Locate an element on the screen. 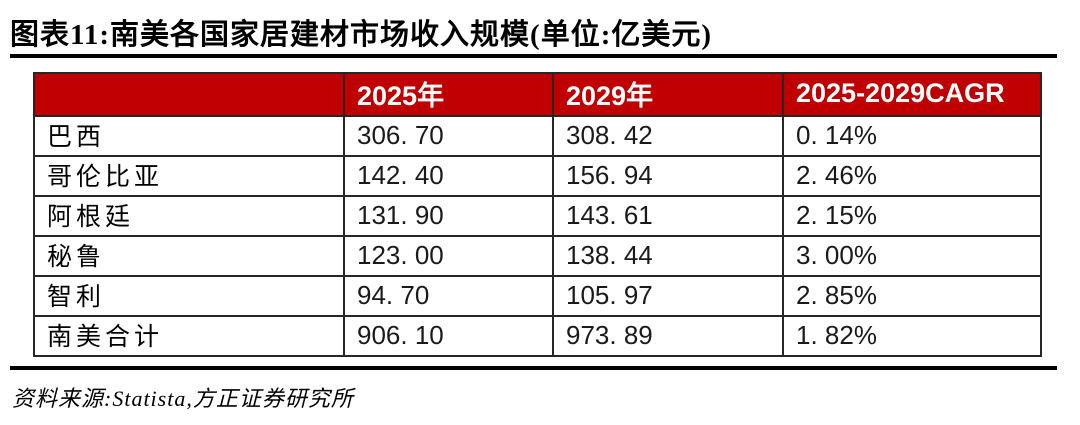 This screenshot has width=1080, height=425. row-label: 阿根廷 is located at coordinates (189, 216).